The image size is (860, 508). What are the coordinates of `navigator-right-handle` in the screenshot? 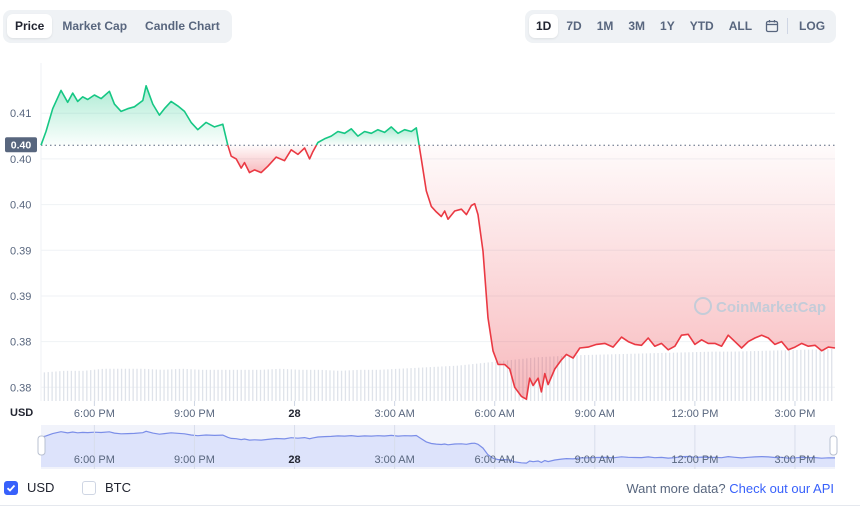 It's located at (833, 445).